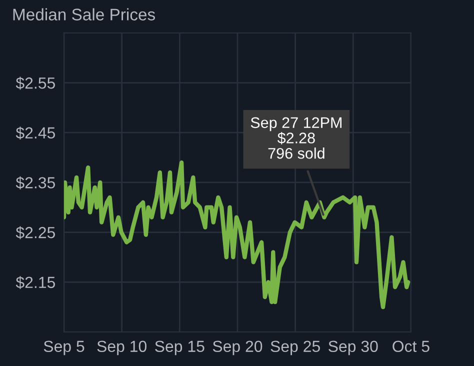 The height and width of the screenshot is (366, 474). What do you see at coordinates (296, 138) in the screenshot?
I see `annotation: Sep 27 12PM $2.28 796 sold` at bounding box center [296, 138].